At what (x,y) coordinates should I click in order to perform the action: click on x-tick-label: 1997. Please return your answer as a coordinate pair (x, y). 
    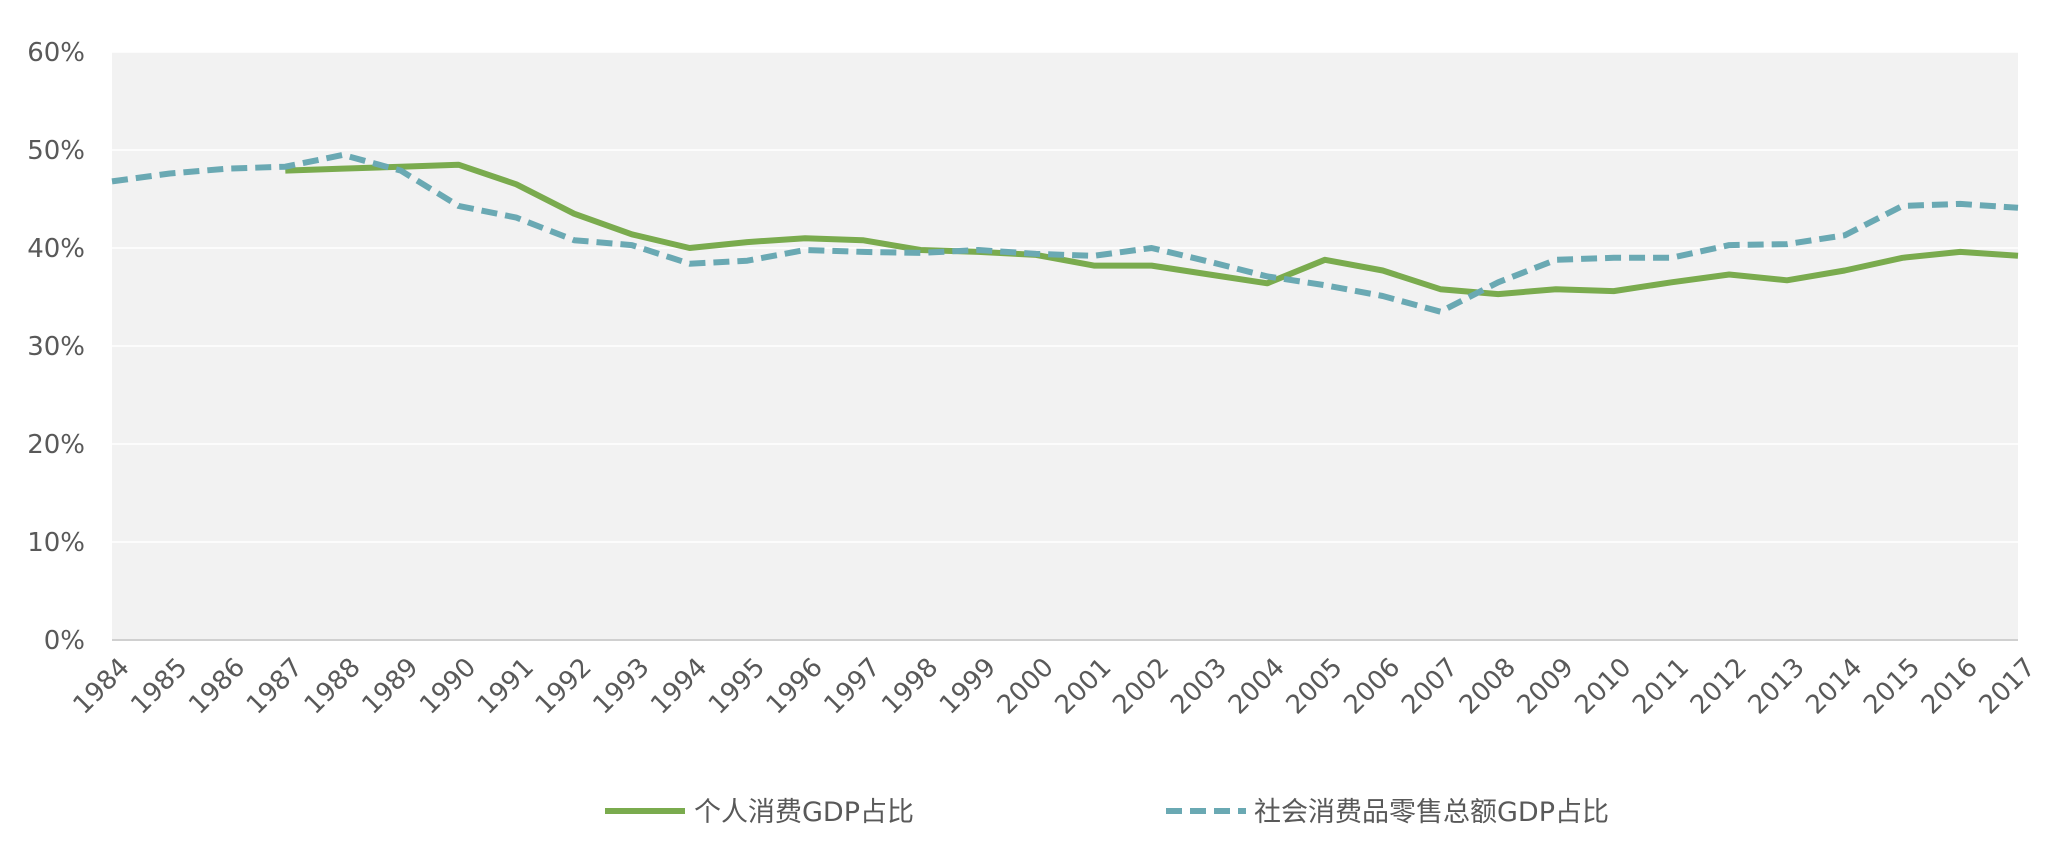
    Looking at the image, I should click on (853, 686).